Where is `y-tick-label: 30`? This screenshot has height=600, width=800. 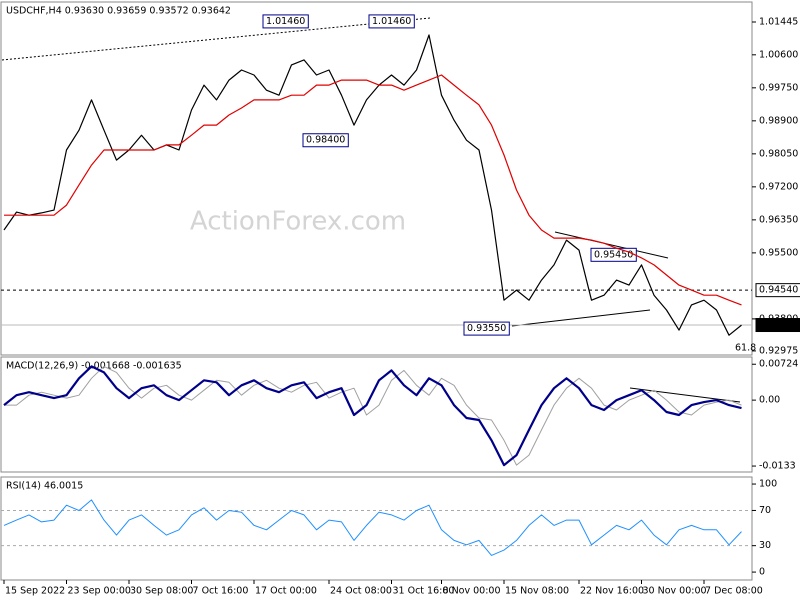 y-tick-label: 30 is located at coordinates (765, 545).